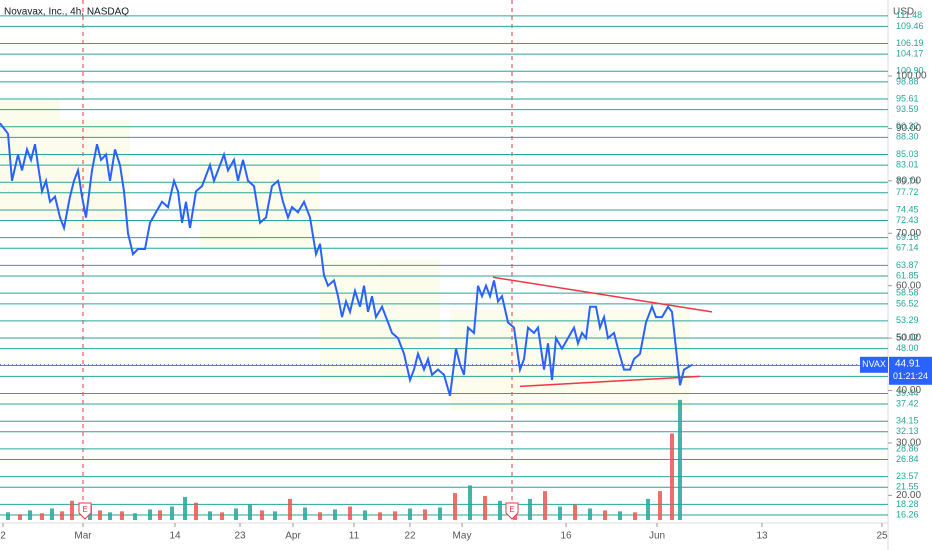  What do you see at coordinates (907, 303) in the screenshot?
I see `level-label: 56.52` at bounding box center [907, 303].